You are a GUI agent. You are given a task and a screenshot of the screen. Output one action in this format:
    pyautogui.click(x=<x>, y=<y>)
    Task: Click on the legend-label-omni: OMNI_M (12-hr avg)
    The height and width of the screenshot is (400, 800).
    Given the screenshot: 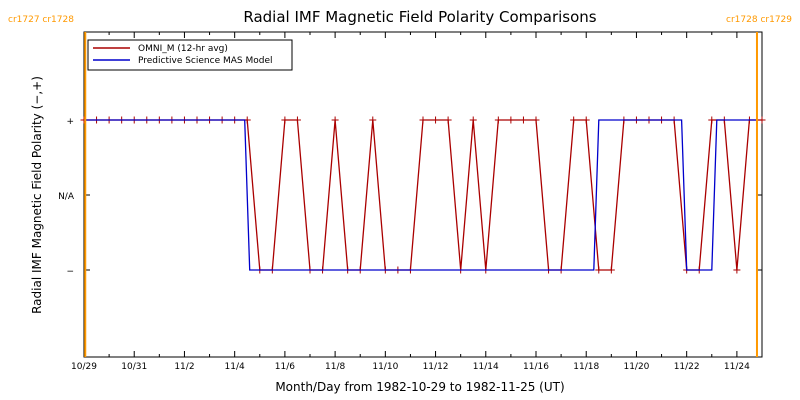 What is the action you would take?
    pyautogui.click(x=183, y=49)
    